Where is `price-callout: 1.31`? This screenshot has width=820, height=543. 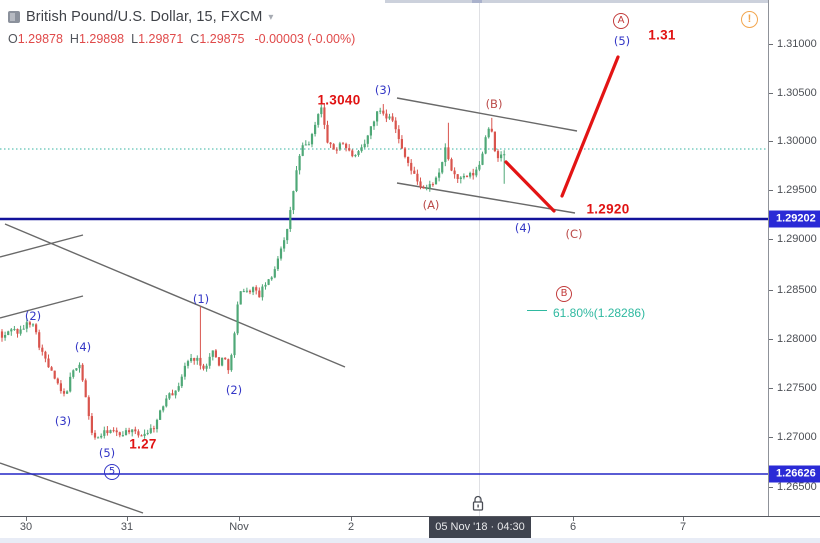
price-callout: 1.31 is located at coordinates (662, 35).